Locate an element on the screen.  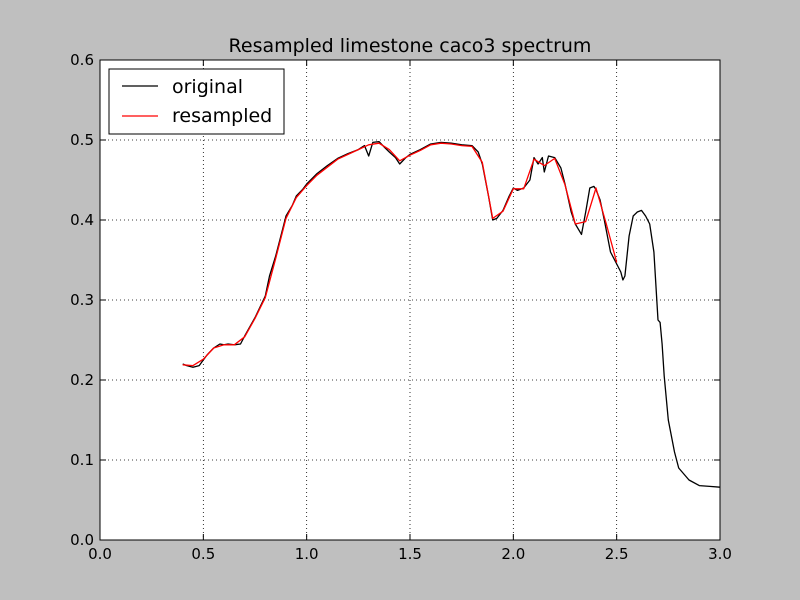
legend-label-original: original is located at coordinates (207, 87).